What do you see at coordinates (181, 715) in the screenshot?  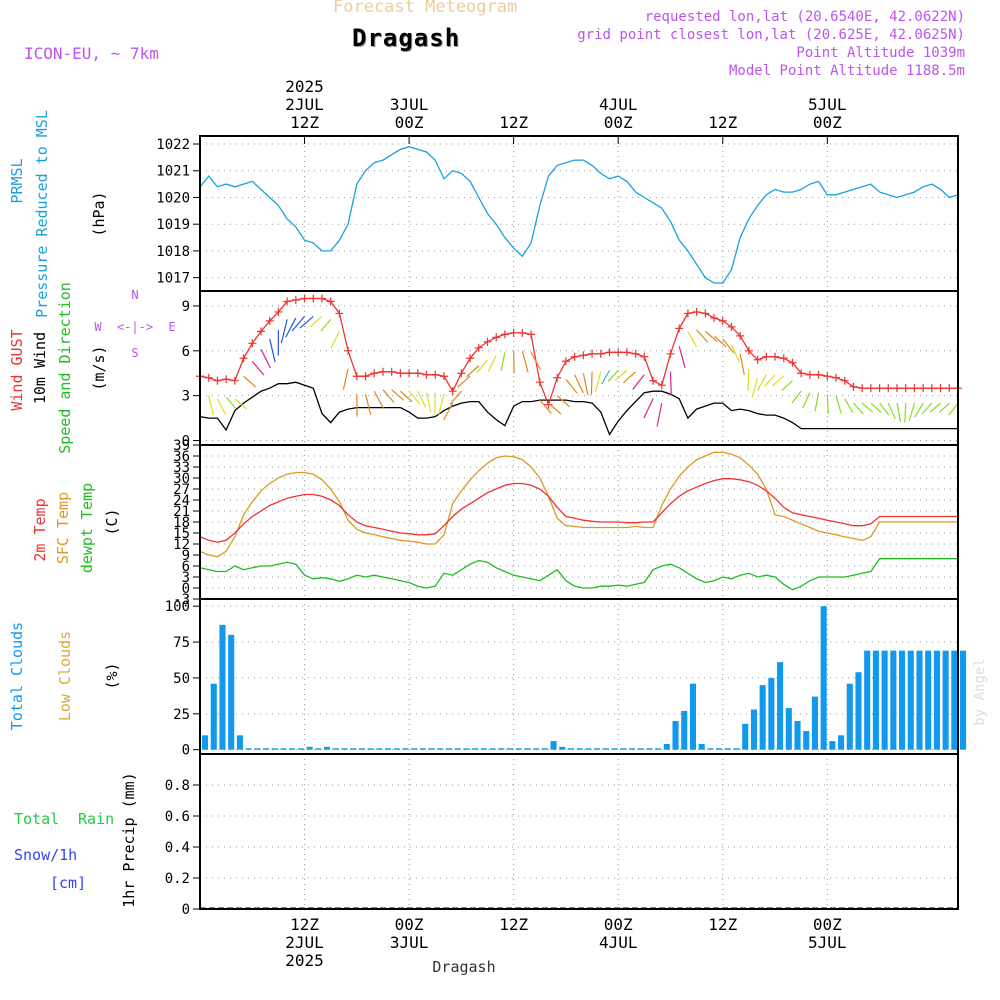 I see `y-tick-label: 25` at bounding box center [181, 715].